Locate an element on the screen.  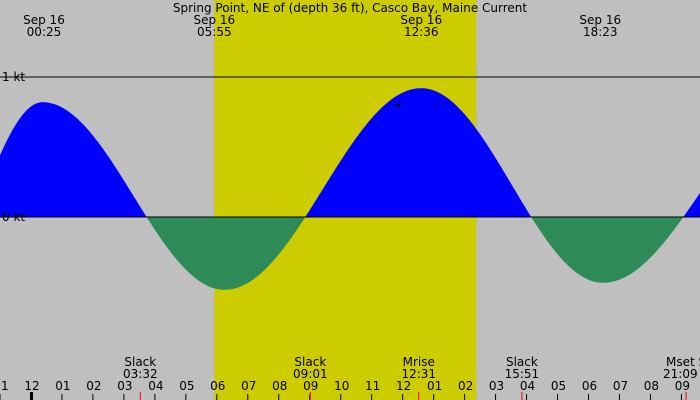
hour-tick-label: 10 is located at coordinates (341, 386).